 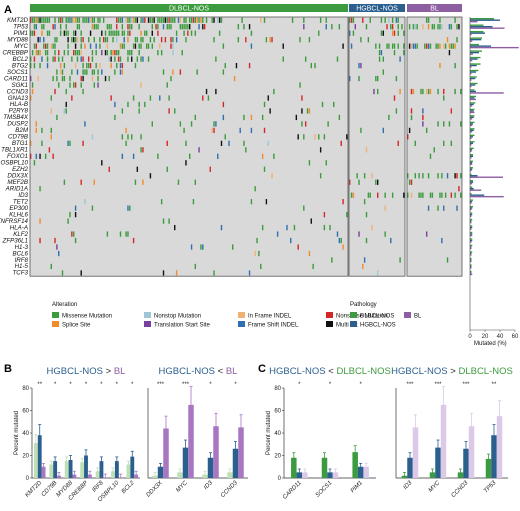 What do you see at coordinates (235, 385) in the screenshot?
I see `significance-ccnd3: *` at bounding box center [235, 385].